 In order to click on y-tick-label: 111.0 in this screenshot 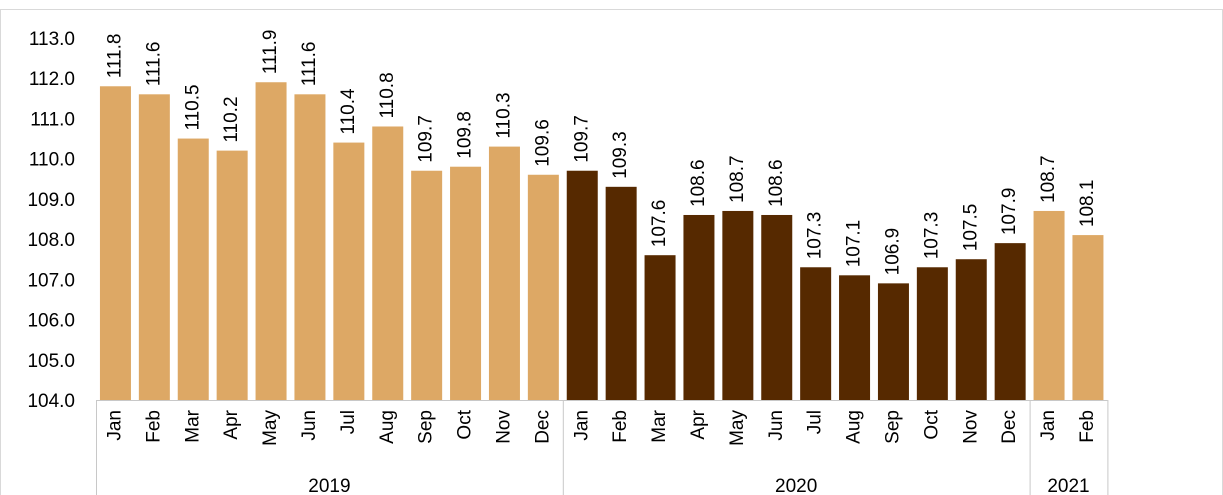, I will do `click(52, 119)`.